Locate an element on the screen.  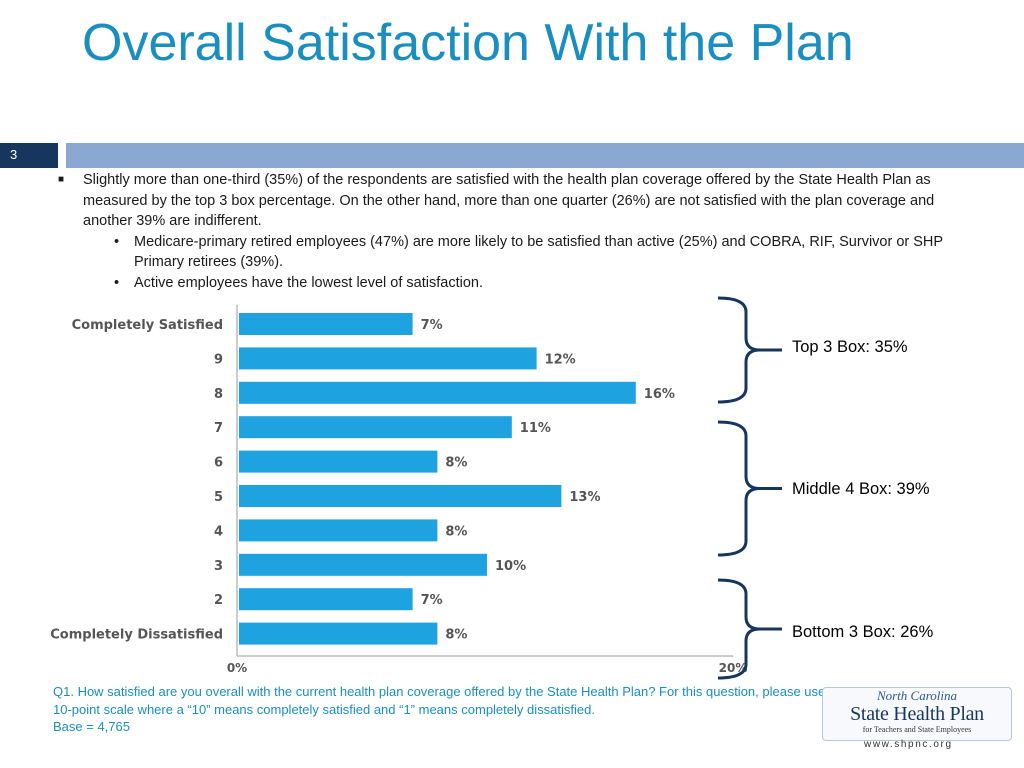
value-label: 10% is located at coordinates (510, 566).